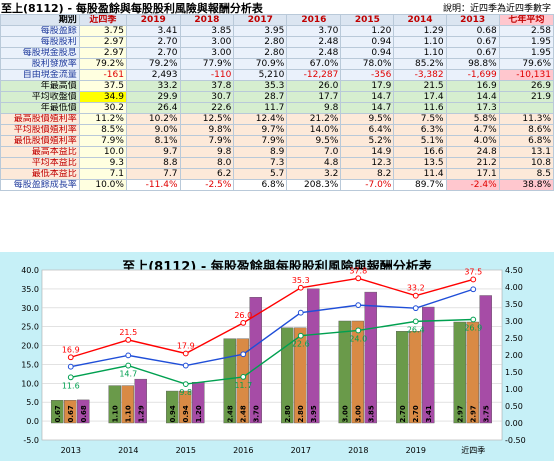 The height and width of the screenshot is (461, 554). Describe the element at coordinates (32, 421) in the screenshot. I see `y-left-tick-label: 0.0` at that location.